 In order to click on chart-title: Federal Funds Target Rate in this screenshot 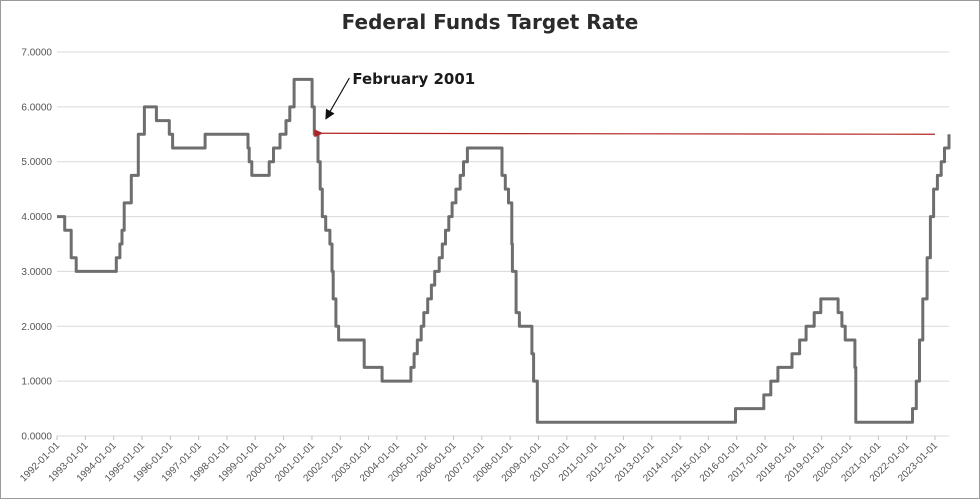, I will do `click(490, 22)`.